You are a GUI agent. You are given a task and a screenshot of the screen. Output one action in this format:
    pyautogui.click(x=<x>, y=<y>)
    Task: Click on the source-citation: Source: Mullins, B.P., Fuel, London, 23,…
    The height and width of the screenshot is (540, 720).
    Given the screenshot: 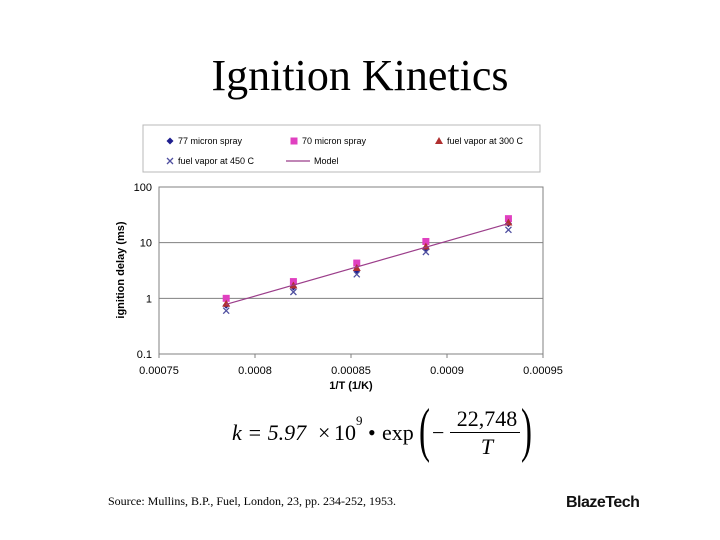 What is the action you would take?
    pyautogui.click(x=252, y=501)
    